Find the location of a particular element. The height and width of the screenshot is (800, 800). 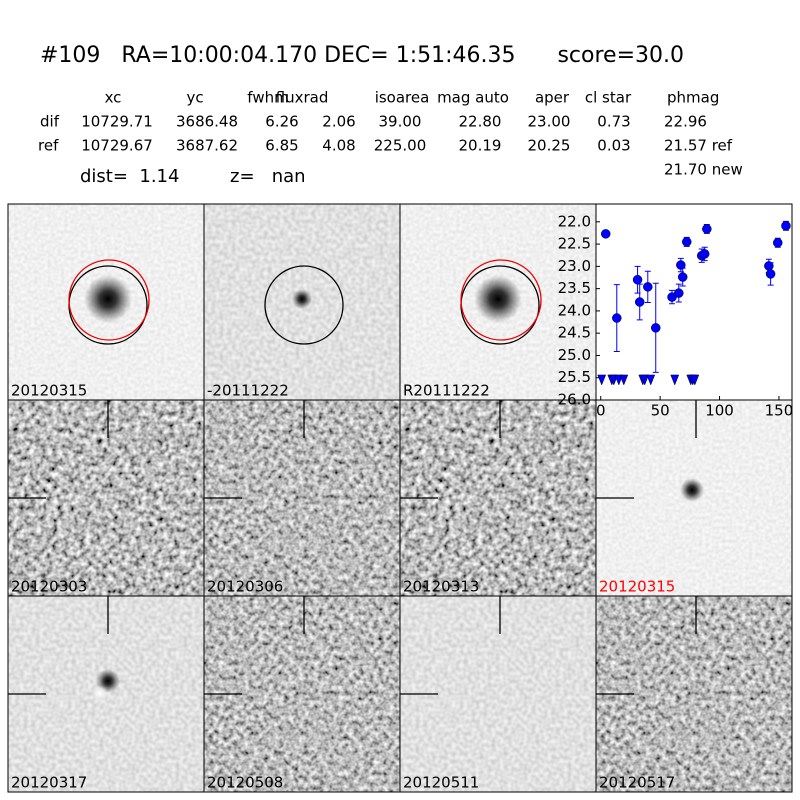

table-cell: 10729.67 is located at coordinates (117, 146).